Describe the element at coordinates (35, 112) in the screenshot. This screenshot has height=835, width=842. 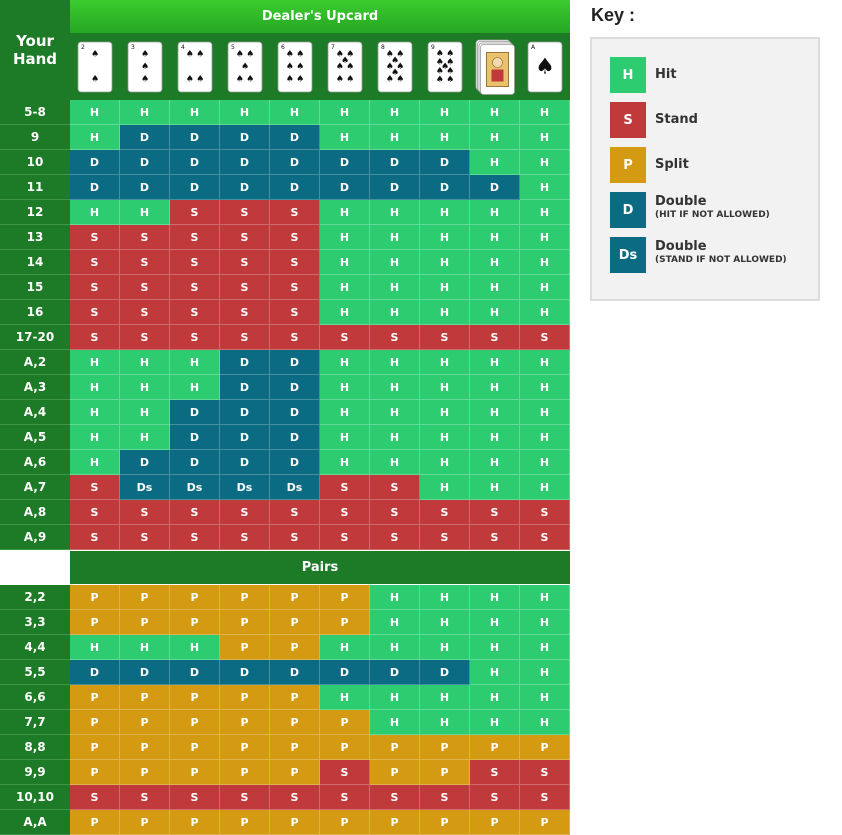
I see `hand-row-label: 5-8` at that location.